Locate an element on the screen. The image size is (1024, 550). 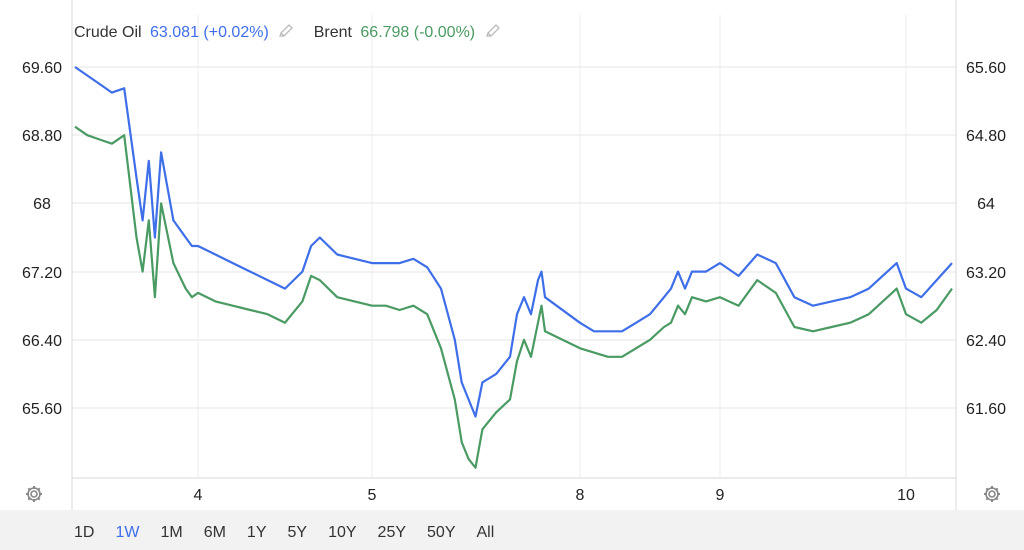
range-button-50y: 50Y is located at coordinates (441, 532).